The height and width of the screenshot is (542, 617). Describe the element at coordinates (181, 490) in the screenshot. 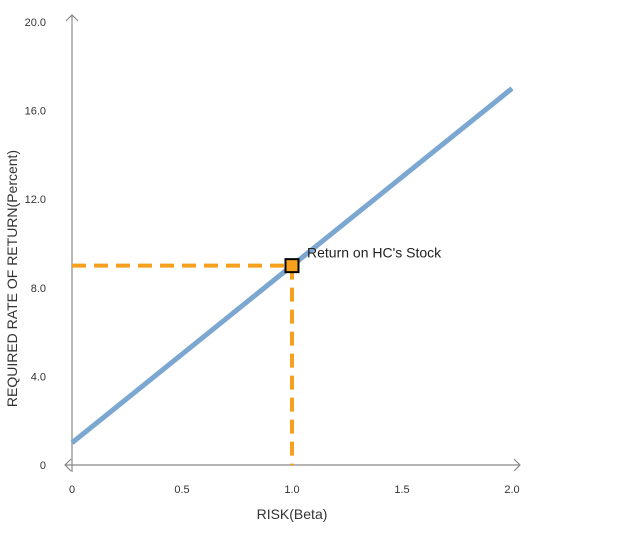

I see `x-tick-label: 0.5` at that location.